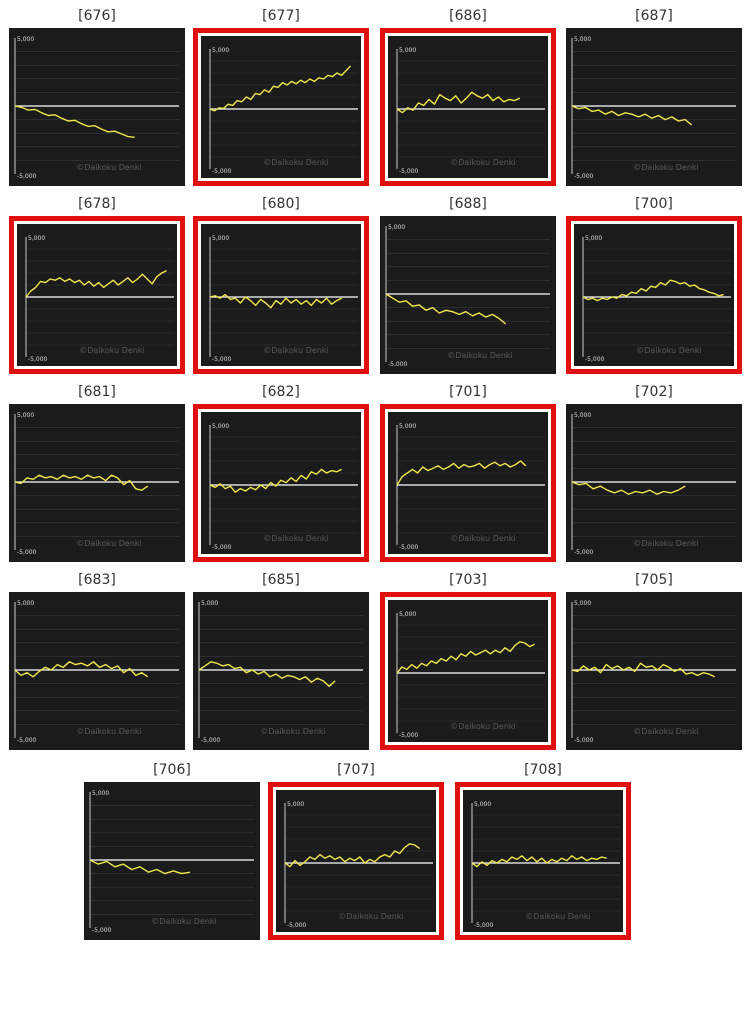 The width and height of the screenshot is (750, 1035). Describe the element at coordinates (468, 204) in the screenshot. I see `chart-title: [688]` at that location.